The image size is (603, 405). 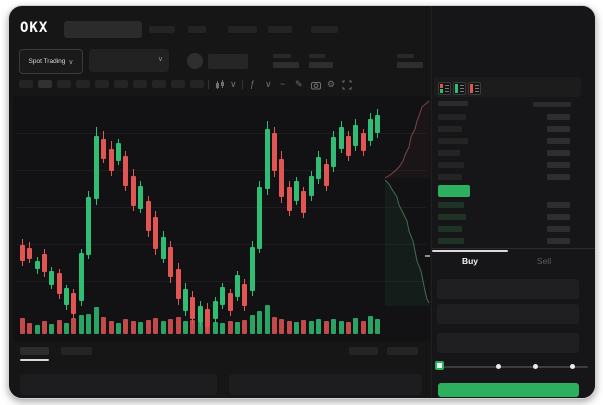 I want to click on toolbar-divider, so click(x=208, y=84).